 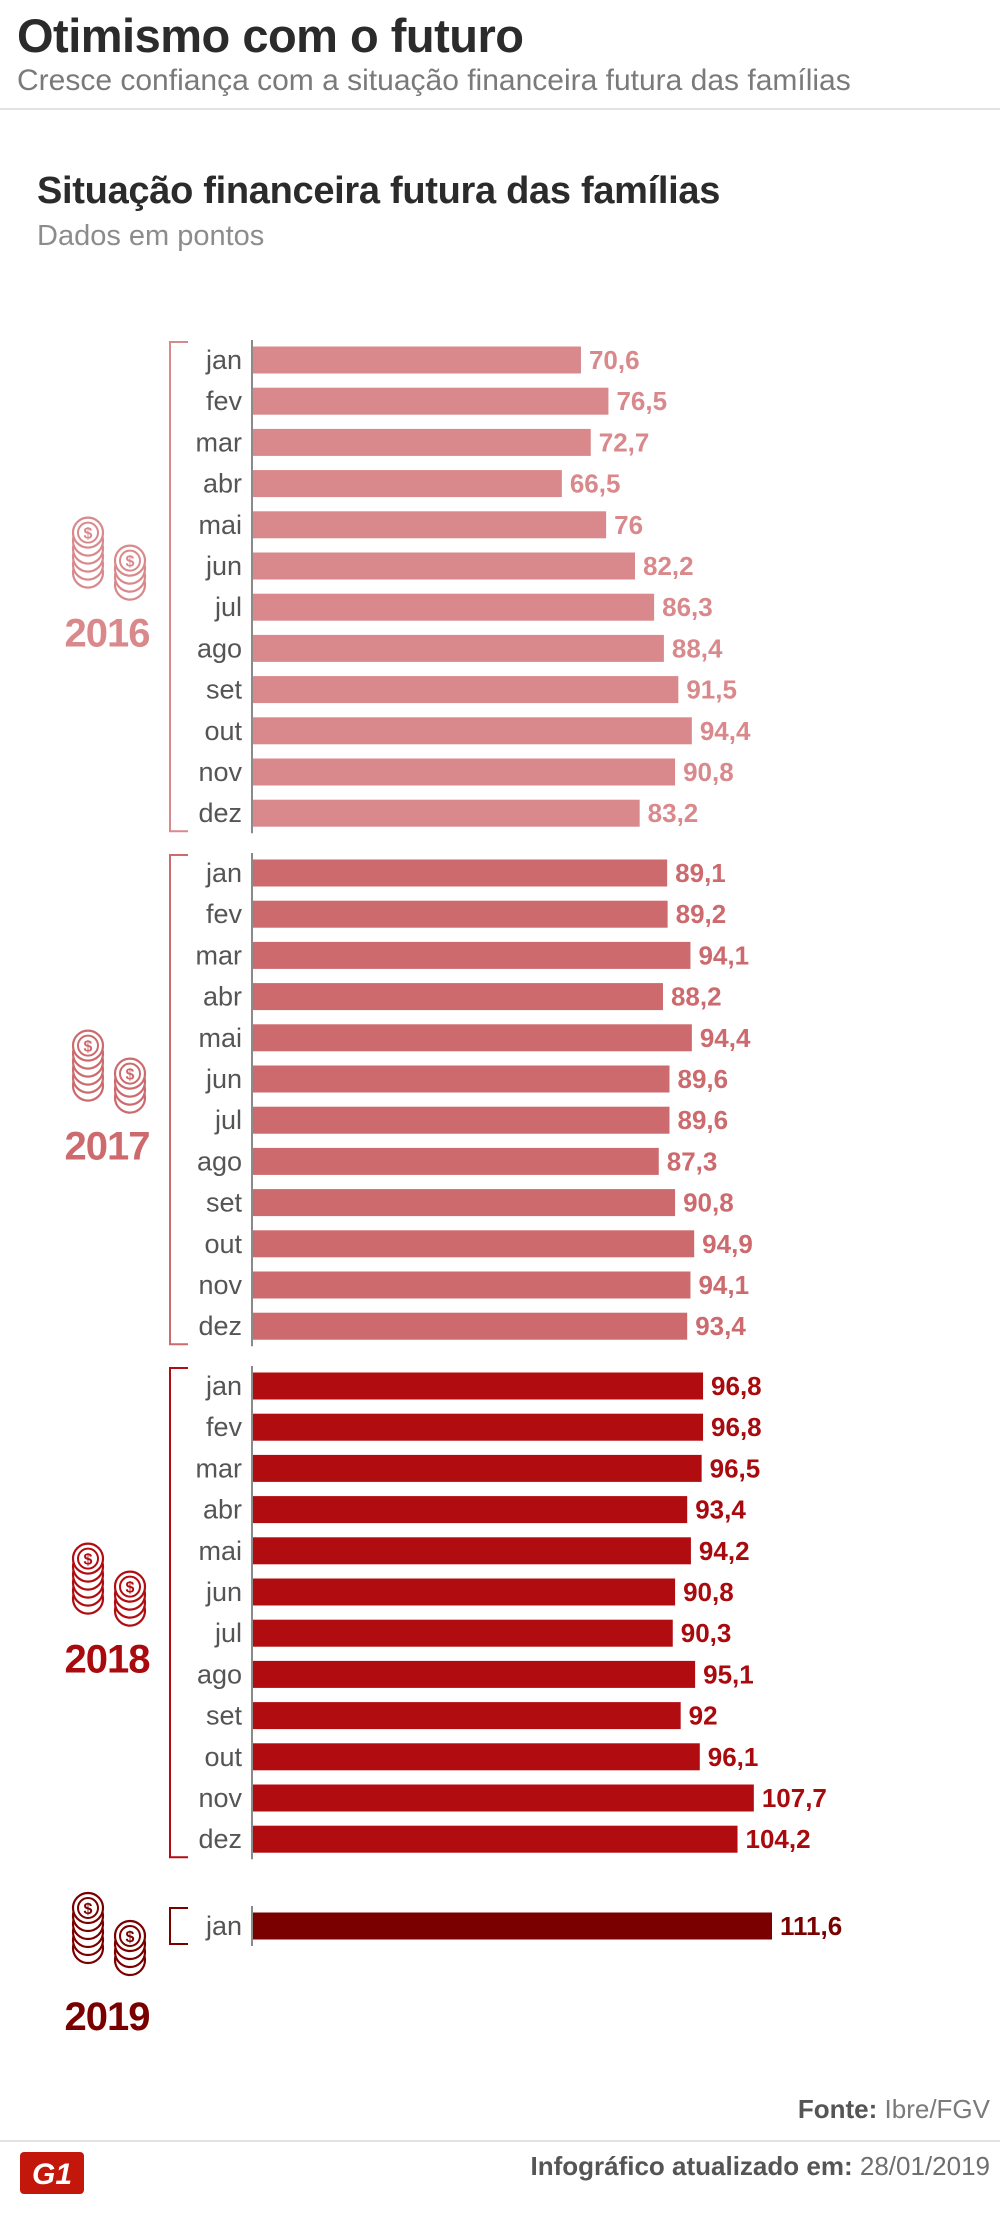 I want to click on value-label: 76,5, so click(x=641, y=401).